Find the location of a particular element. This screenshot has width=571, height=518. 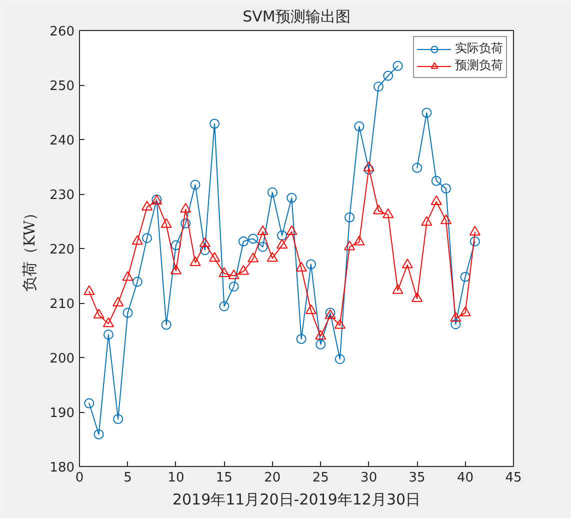

y-tick-label: 230 is located at coordinates (62, 195).